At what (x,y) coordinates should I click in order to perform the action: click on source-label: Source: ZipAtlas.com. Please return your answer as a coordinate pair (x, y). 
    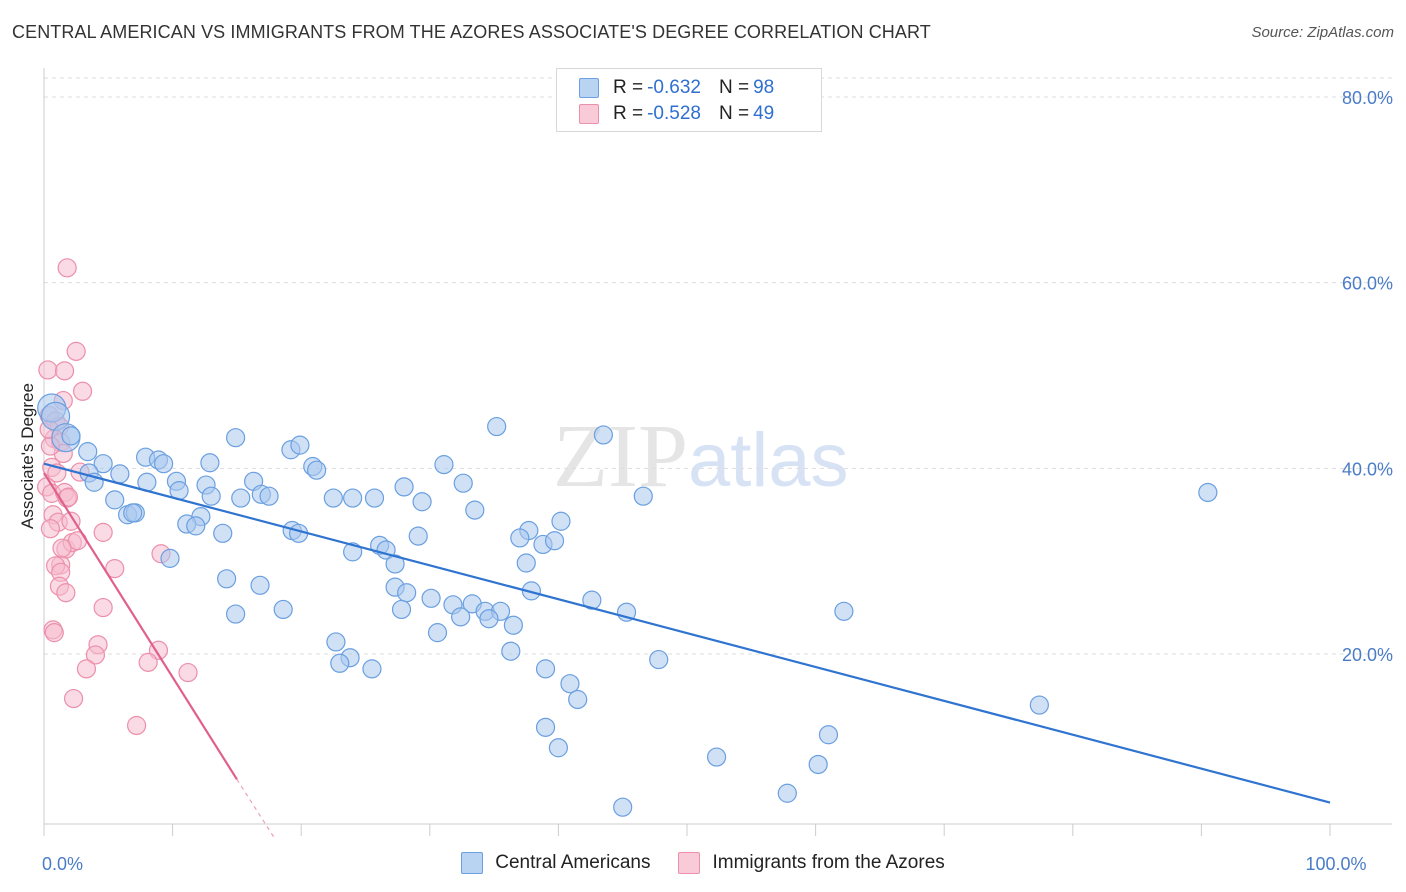
    Looking at the image, I should click on (1322, 32).